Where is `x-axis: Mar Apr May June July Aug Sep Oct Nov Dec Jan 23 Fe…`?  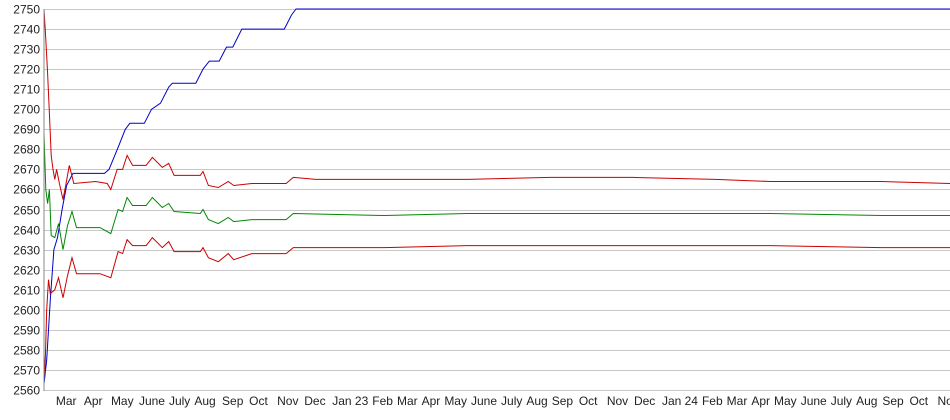 x-axis: Mar Apr May June July Aug Sep Oct Nov Dec Jan 23 Fe… is located at coordinates (503, 401).